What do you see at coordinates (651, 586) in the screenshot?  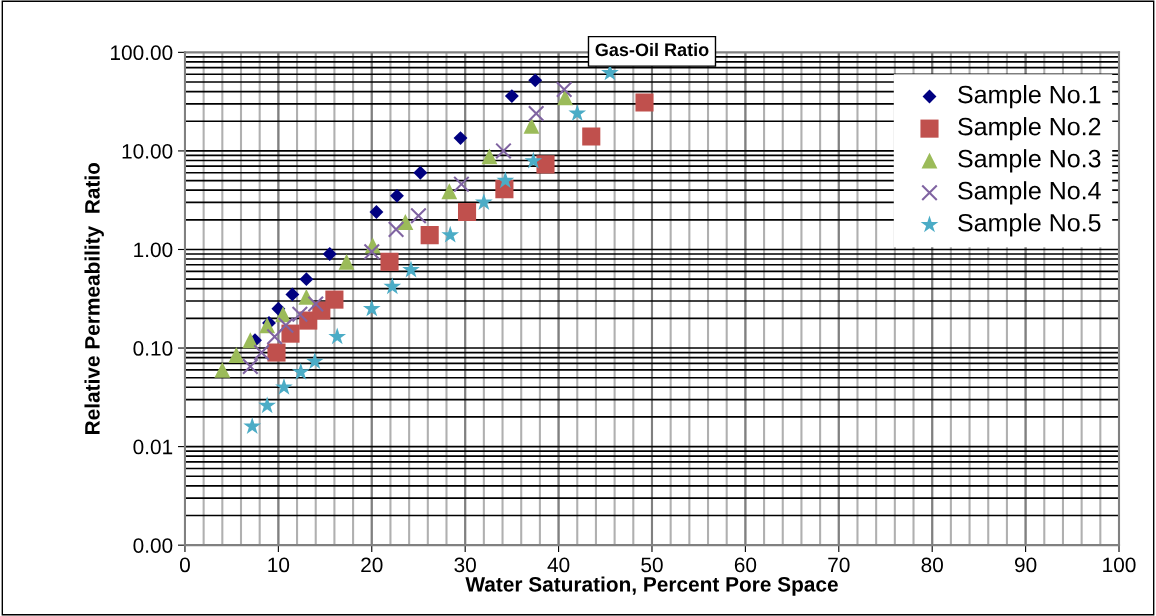 I see `x-axis-title: Water Saturation, Percent Pore Space` at bounding box center [651, 586].